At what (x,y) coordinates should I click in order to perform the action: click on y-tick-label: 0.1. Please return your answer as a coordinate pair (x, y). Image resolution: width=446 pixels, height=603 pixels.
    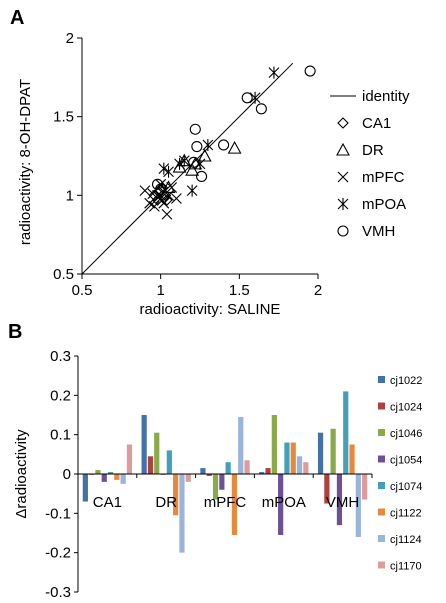
    Looking at the image, I should click on (60, 435).